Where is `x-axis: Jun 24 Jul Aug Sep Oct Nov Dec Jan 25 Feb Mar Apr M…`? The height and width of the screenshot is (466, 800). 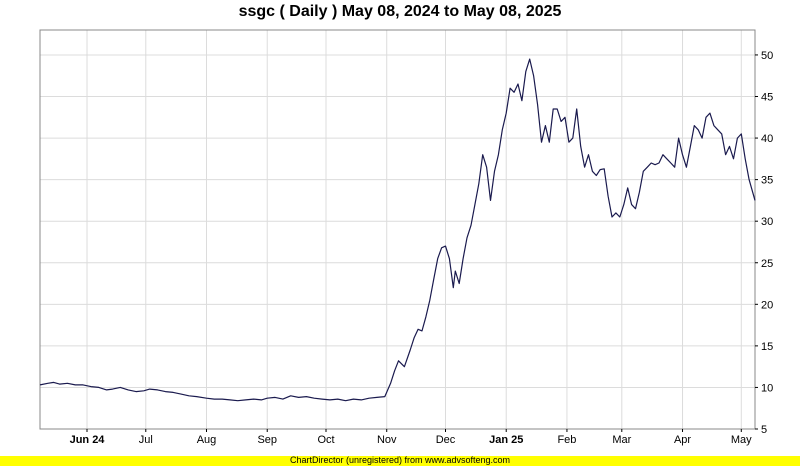
x-axis: Jun 24 Jul Aug Sep Oct Nov Dec Jan 25 Feb Mar Apr M… is located at coordinates (411, 437).